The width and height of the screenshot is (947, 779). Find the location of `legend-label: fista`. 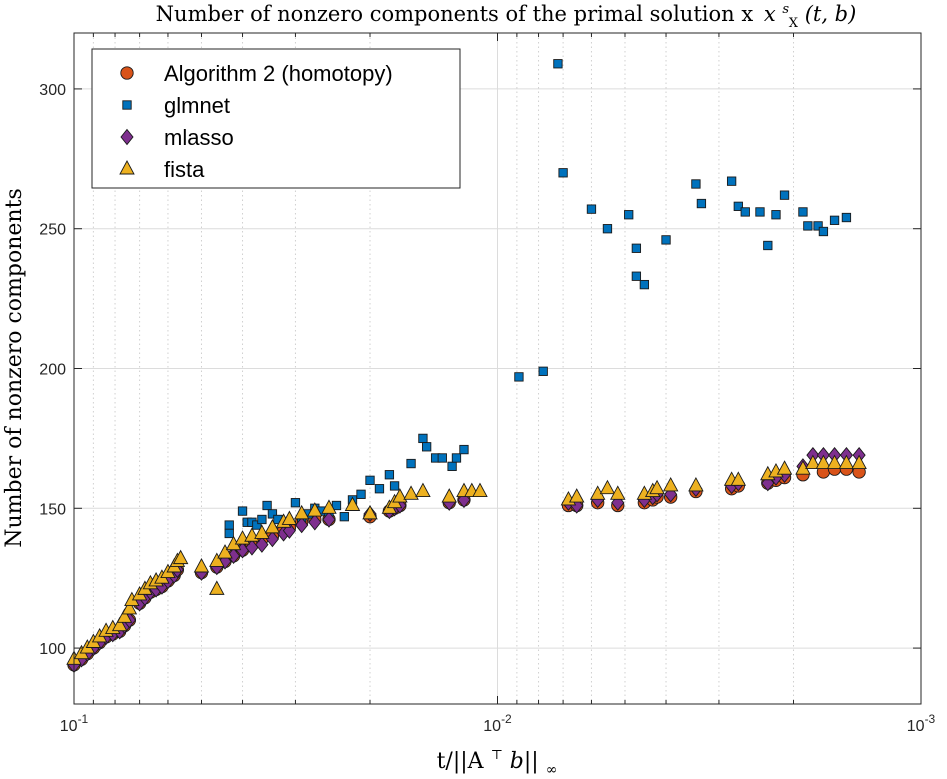

legend-label: fista is located at coordinates (184, 169).